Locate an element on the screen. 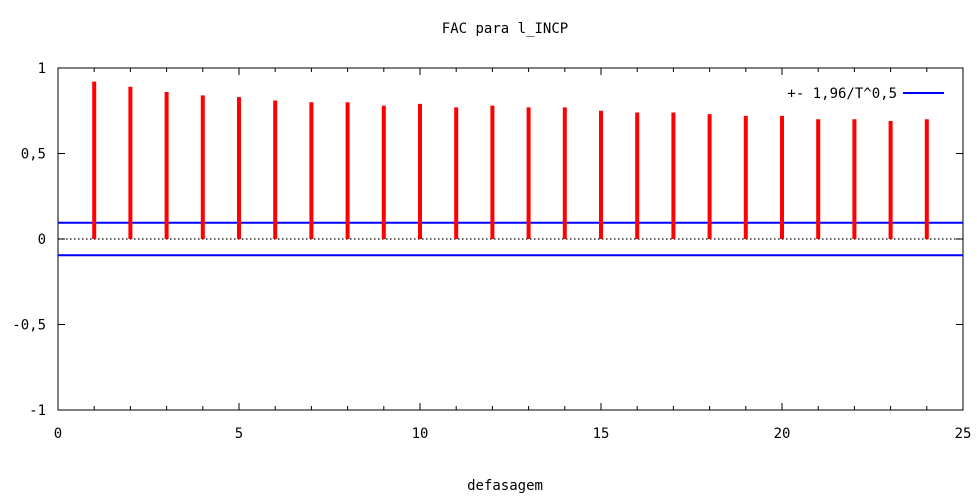  y-tick-label: 0,5 is located at coordinates (33, 155).